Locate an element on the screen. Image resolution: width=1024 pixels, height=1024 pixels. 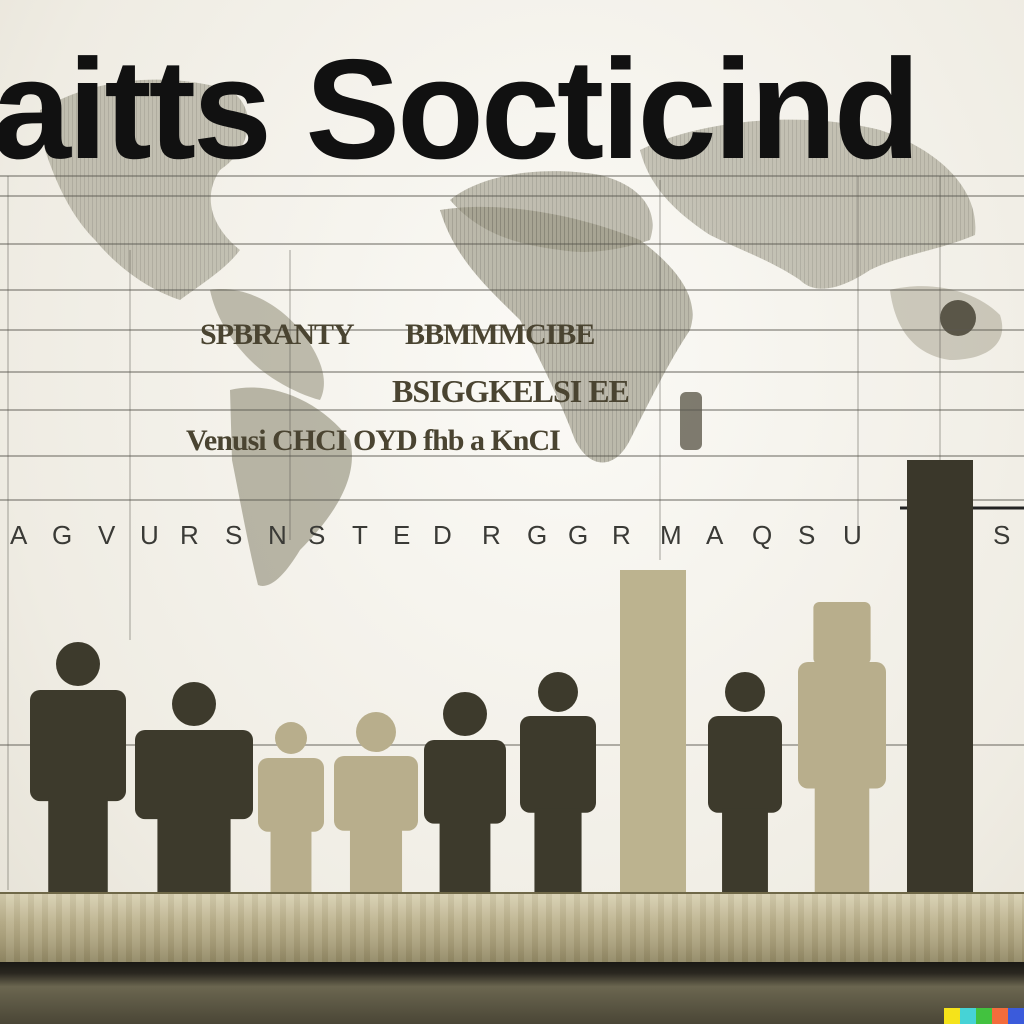
north-america-shape is located at coordinates (144, 189).